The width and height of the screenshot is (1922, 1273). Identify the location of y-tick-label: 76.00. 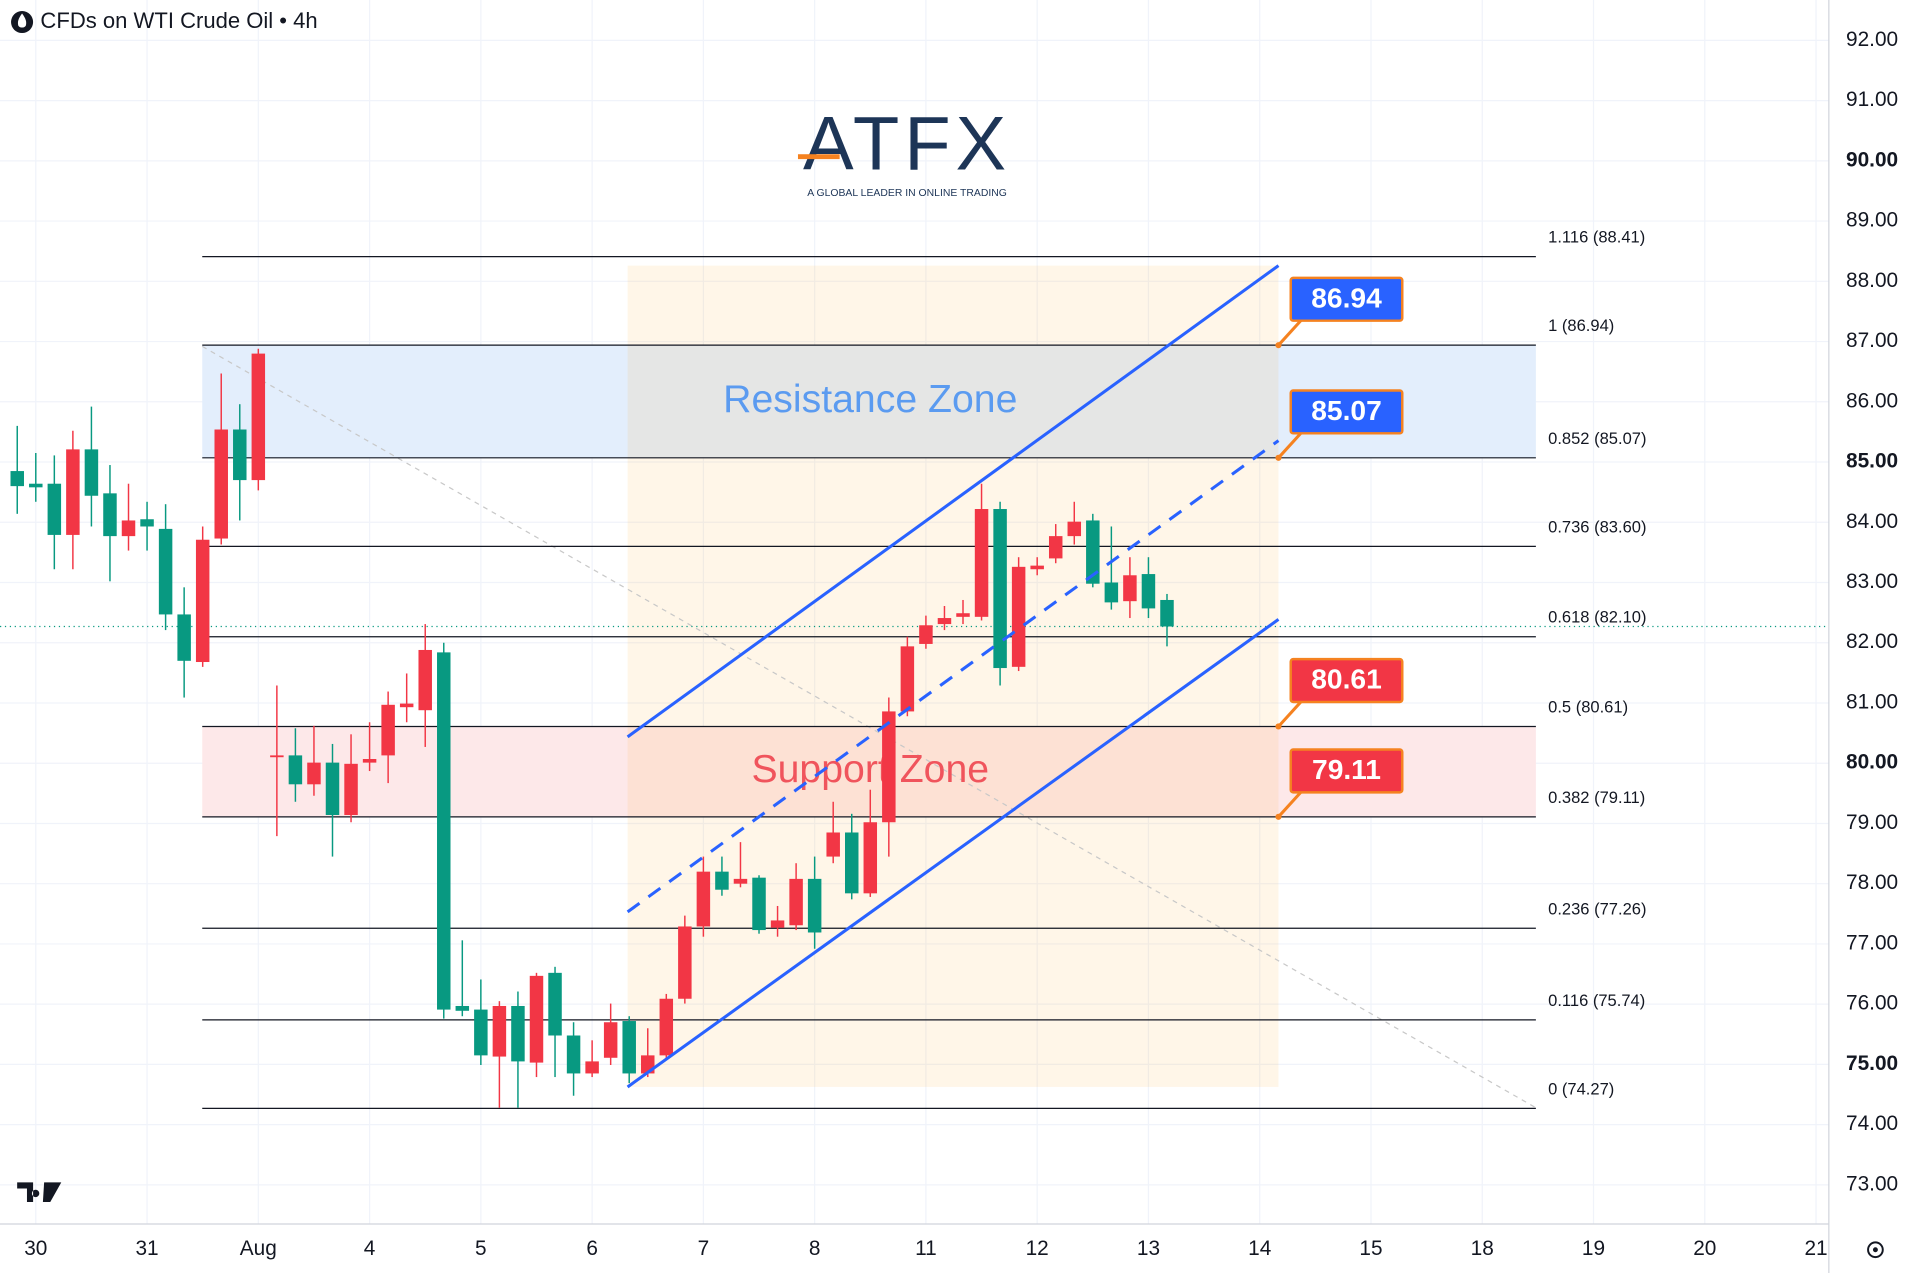
(1872, 1003).